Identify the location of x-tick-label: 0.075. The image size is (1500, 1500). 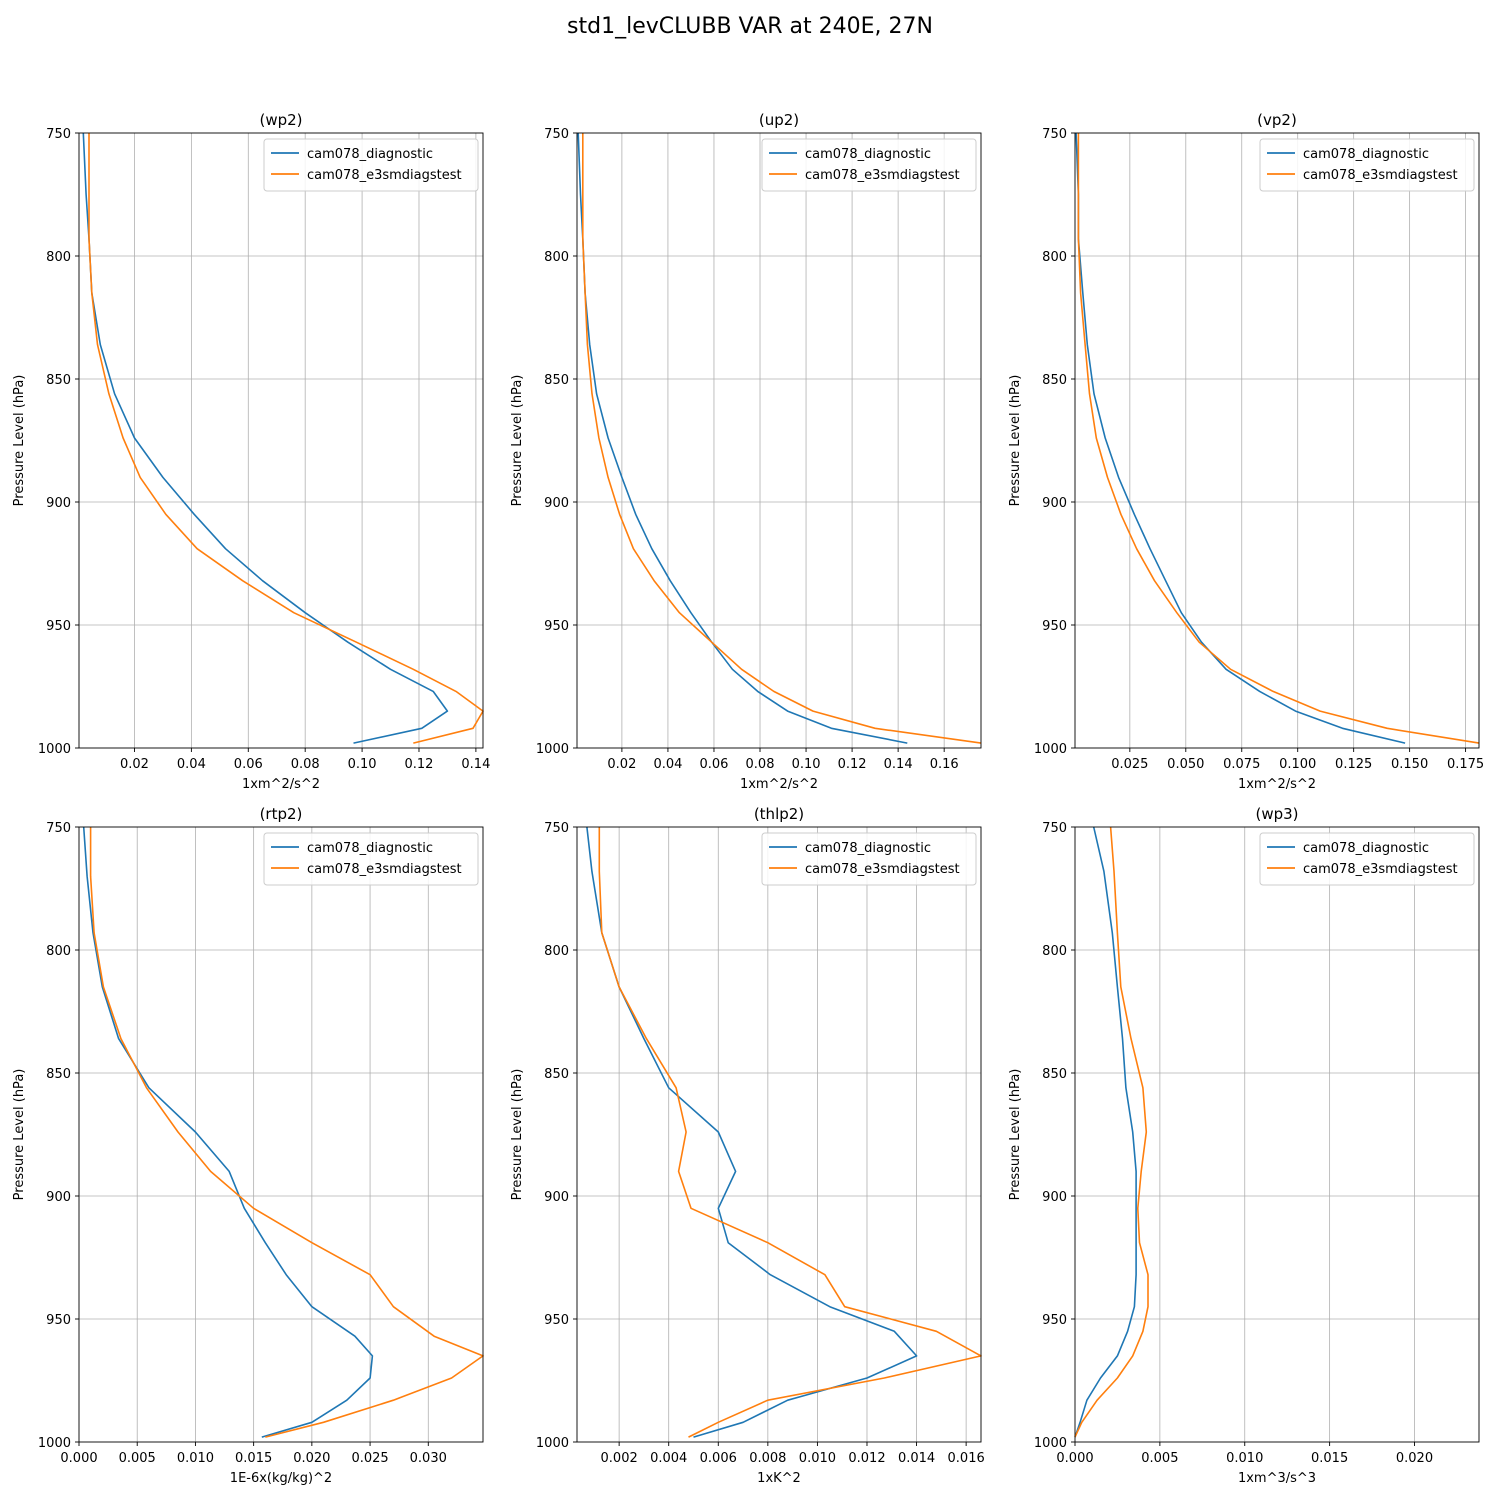
(1241, 764).